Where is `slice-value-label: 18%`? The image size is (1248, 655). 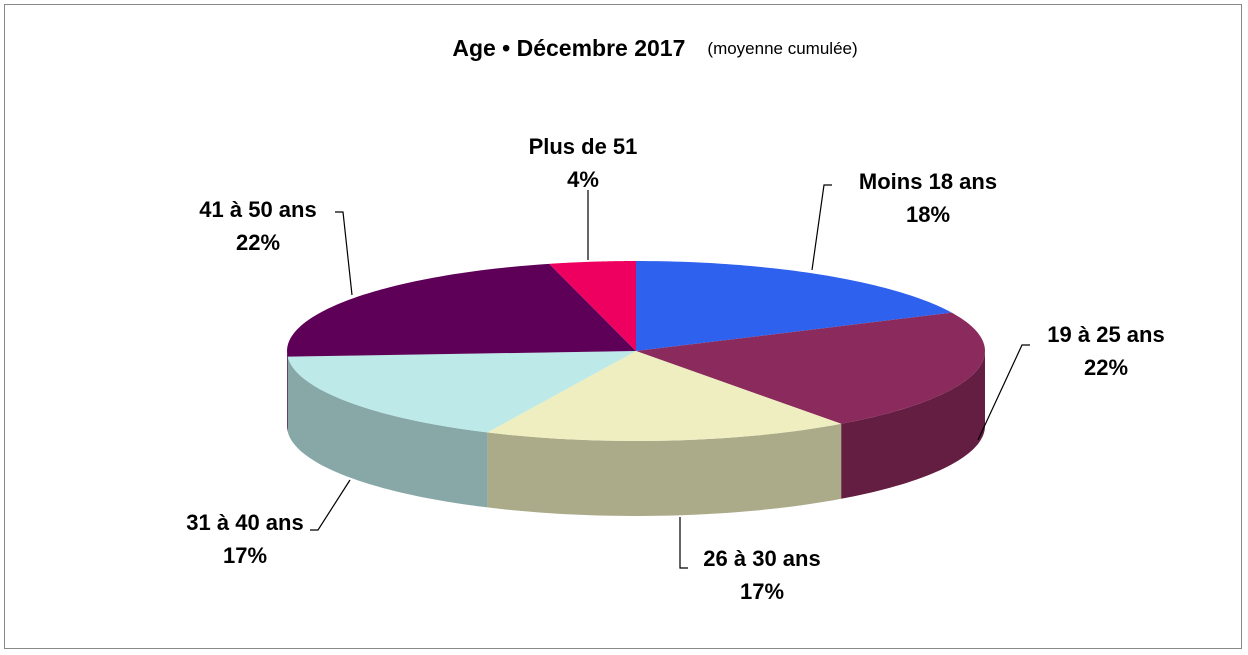
slice-value-label: 18% is located at coordinates (928, 214).